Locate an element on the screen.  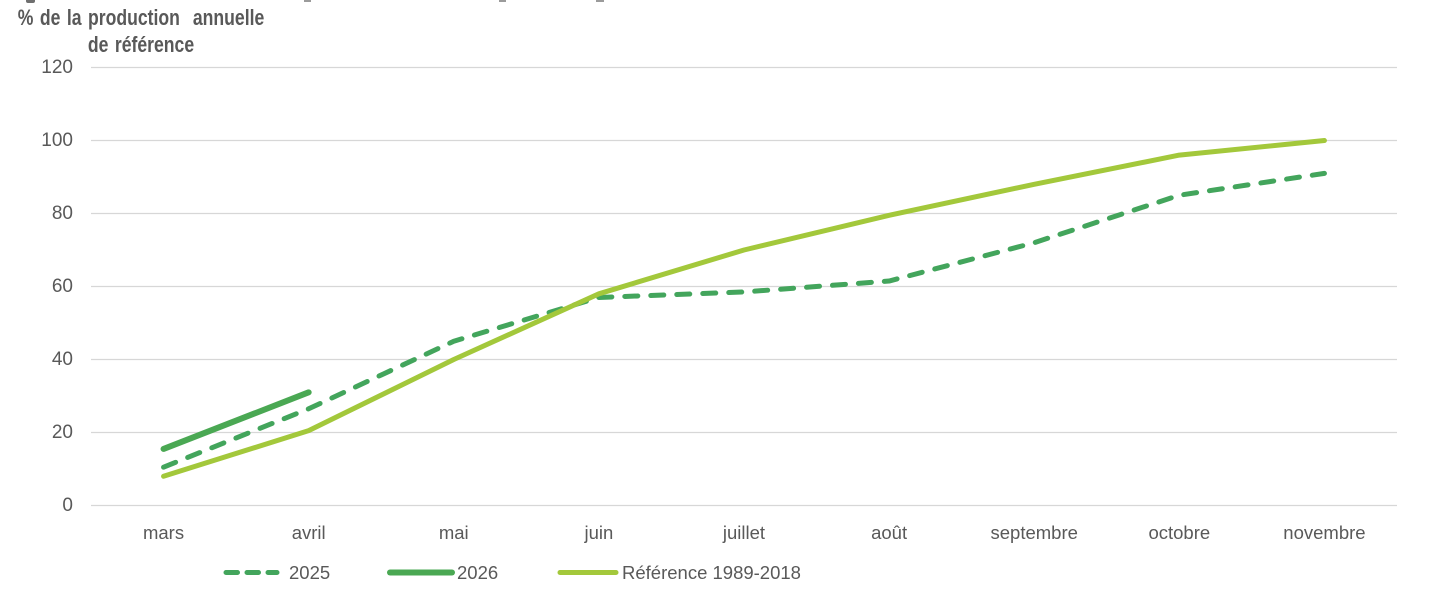
y-axis-title: % de la production annuelle de référence is located at coordinates (141, 31).